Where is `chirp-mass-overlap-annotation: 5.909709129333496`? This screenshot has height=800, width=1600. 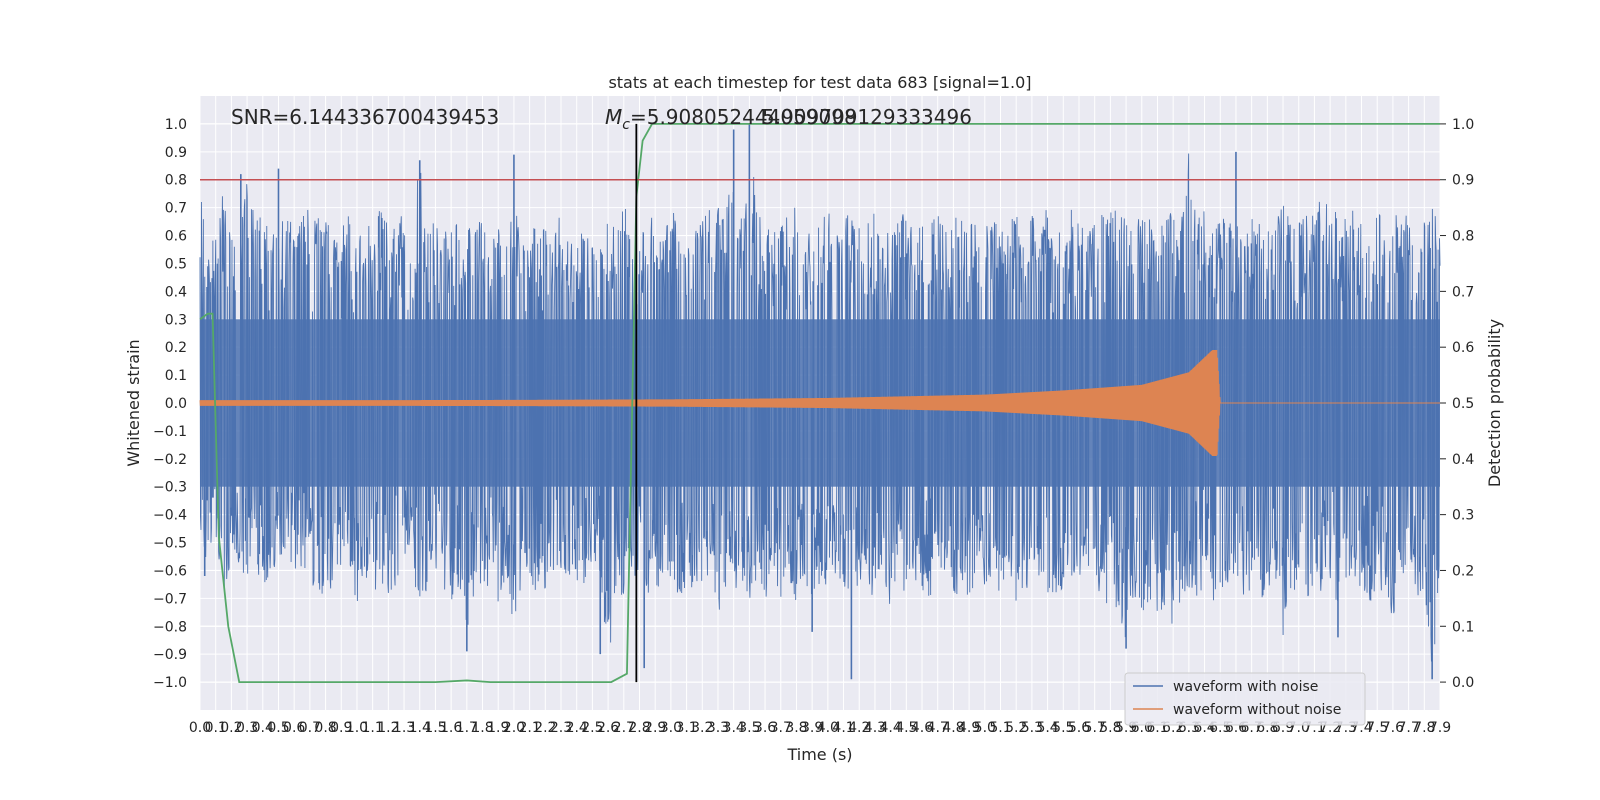
chirp-mass-overlap-annotation: 5.909709129333496 is located at coordinates (867, 117).